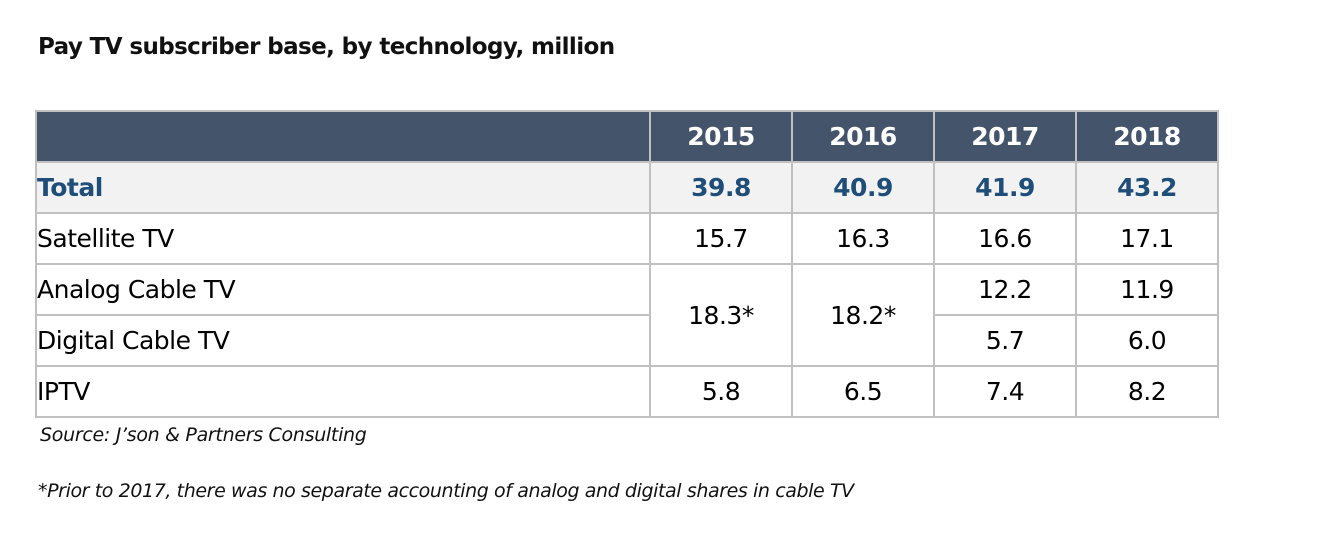  What do you see at coordinates (721, 391) in the screenshot?
I see `cell-value: 5.8` at bounding box center [721, 391].